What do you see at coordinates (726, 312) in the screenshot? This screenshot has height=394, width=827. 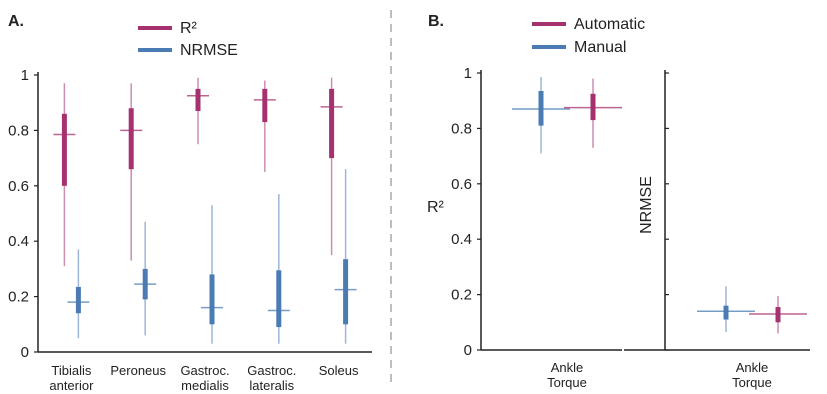 I see `panel-b-box-nrmse-manual-box` at bounding box center [726, 312].